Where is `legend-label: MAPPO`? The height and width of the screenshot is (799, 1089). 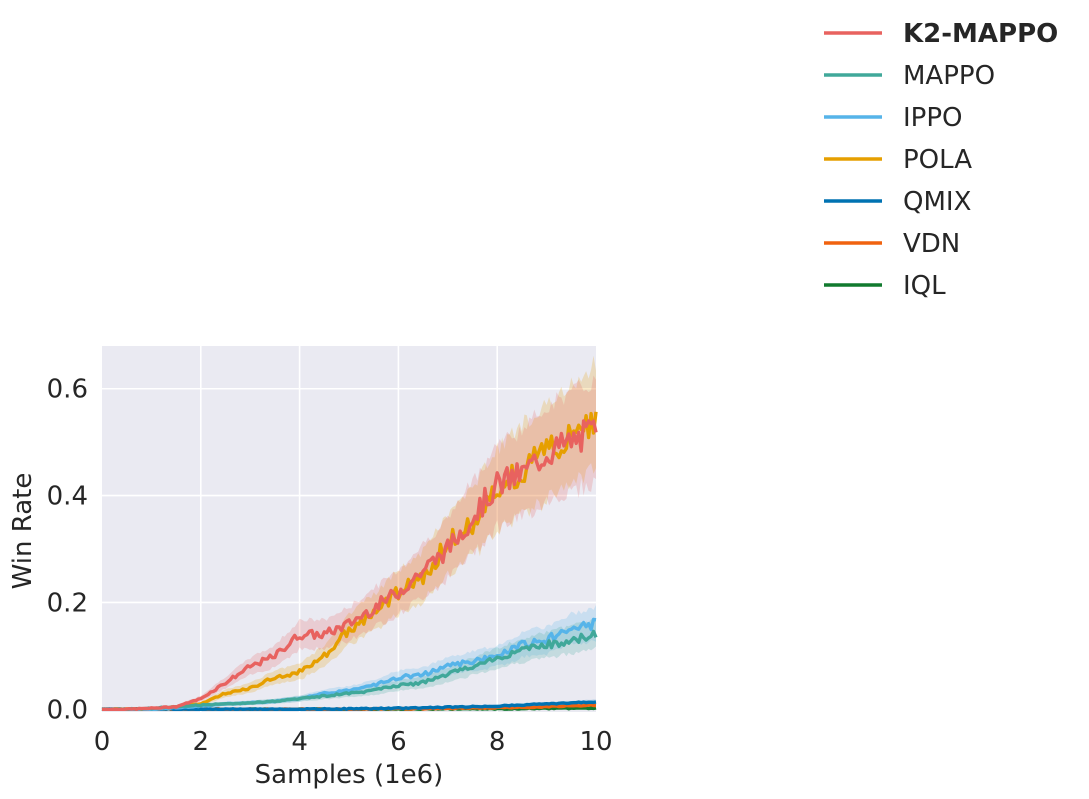 legend-label: MAPPO is located at coordinates (949, 76).